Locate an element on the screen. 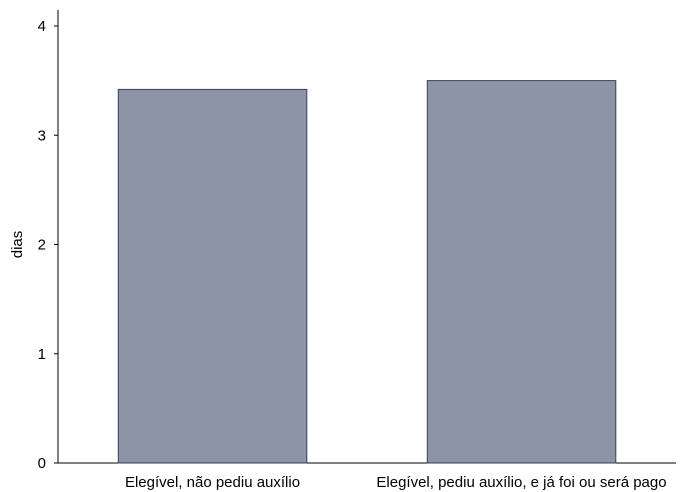 Image resolution: width=684 pixels, height=492 pixels. y-tick-label: 0 is located at coordinates (42, 463).